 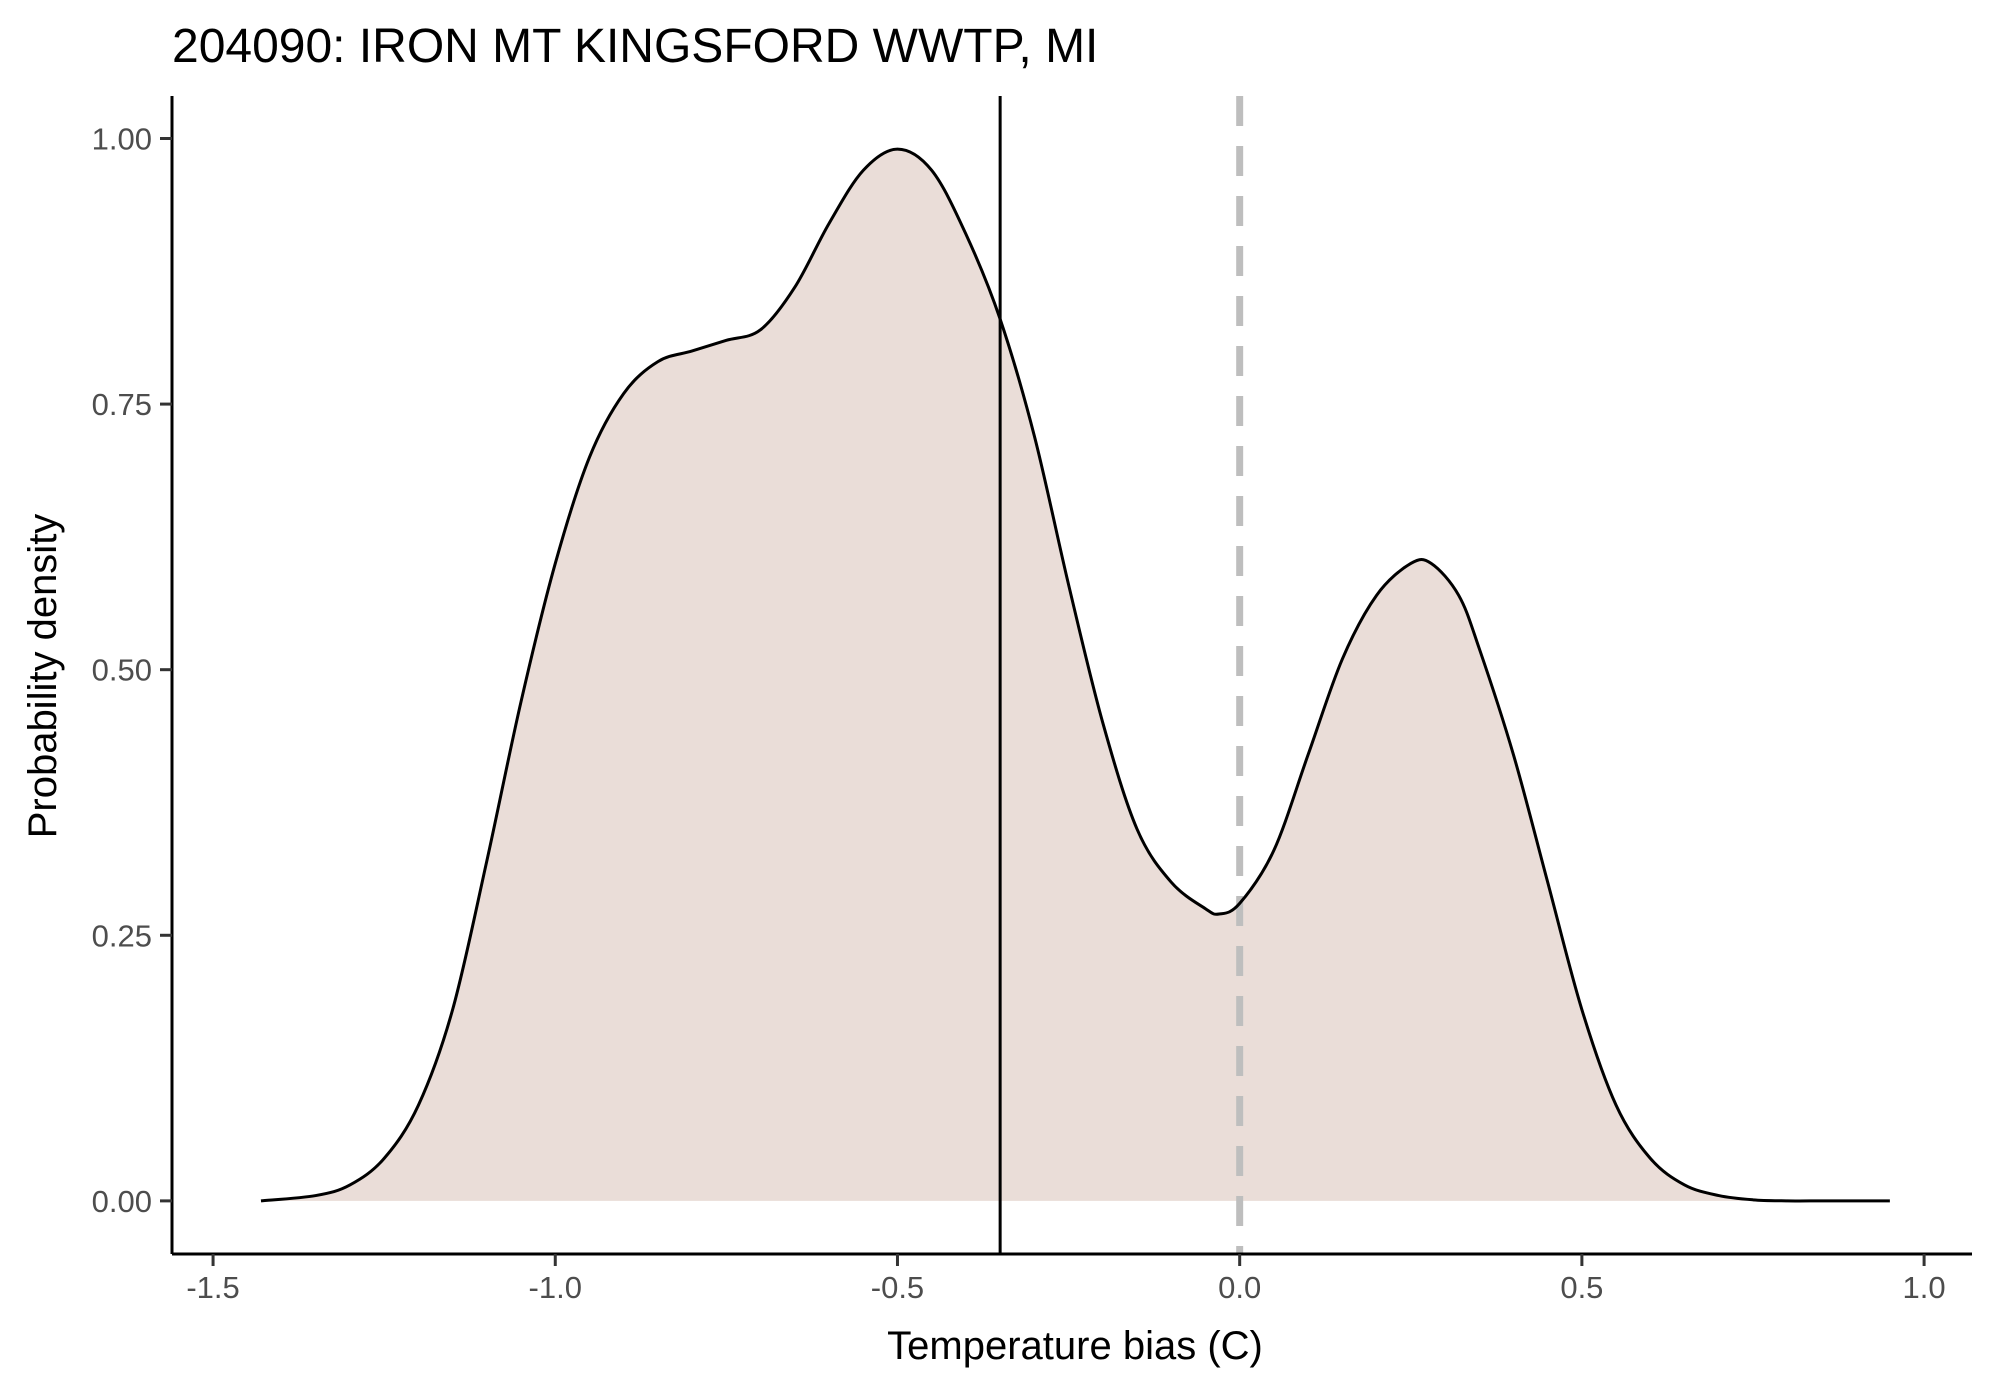 I want to click on y-tick-label: 0.50, so click(x=122, y=670).